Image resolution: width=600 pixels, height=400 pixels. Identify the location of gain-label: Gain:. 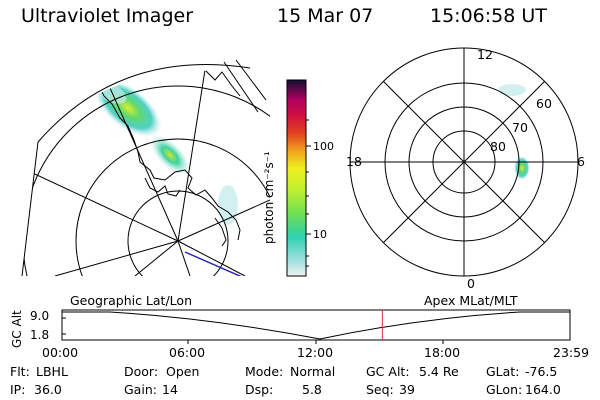
(140, 389).